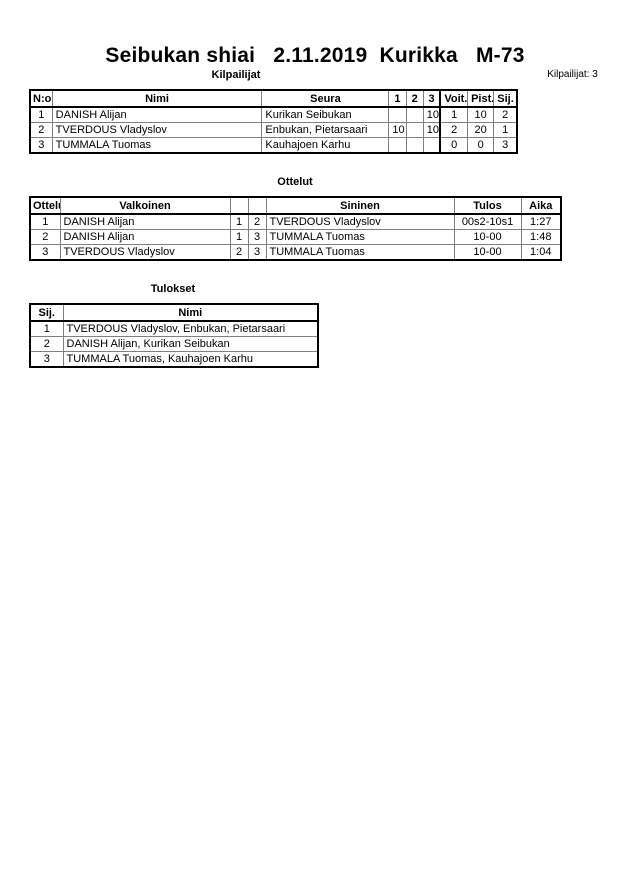 Image resolution: width=630 pixels, height=891 pixels. What do you see at coordinates (431, 98) in the screenshot?
I see `column-header-round-3: 3` at bounding box center [431, 98].